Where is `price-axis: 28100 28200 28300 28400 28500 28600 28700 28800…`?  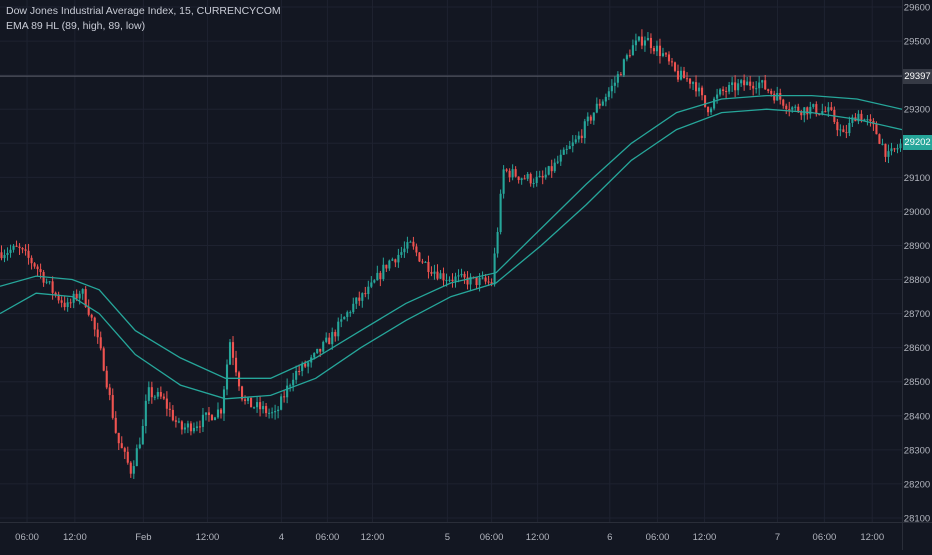 price-axis: 28100 28200 28300 28400 28500 28600 28700 28800… is located at coordinates (916, 275).